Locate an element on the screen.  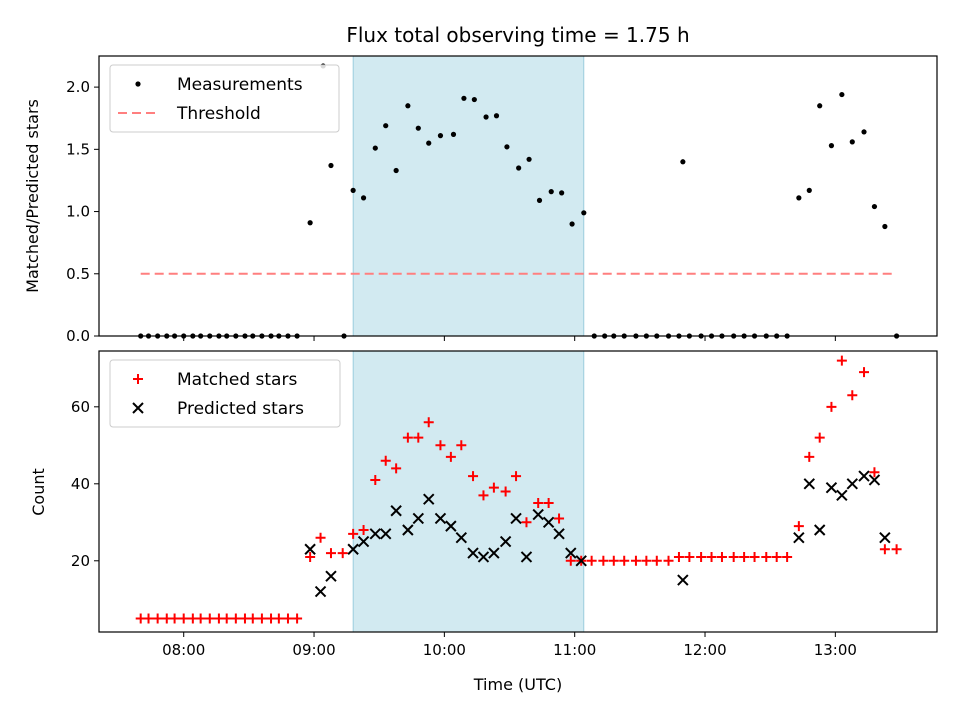
y-tick-label: 2.0 is located at coordinates (78, 87).